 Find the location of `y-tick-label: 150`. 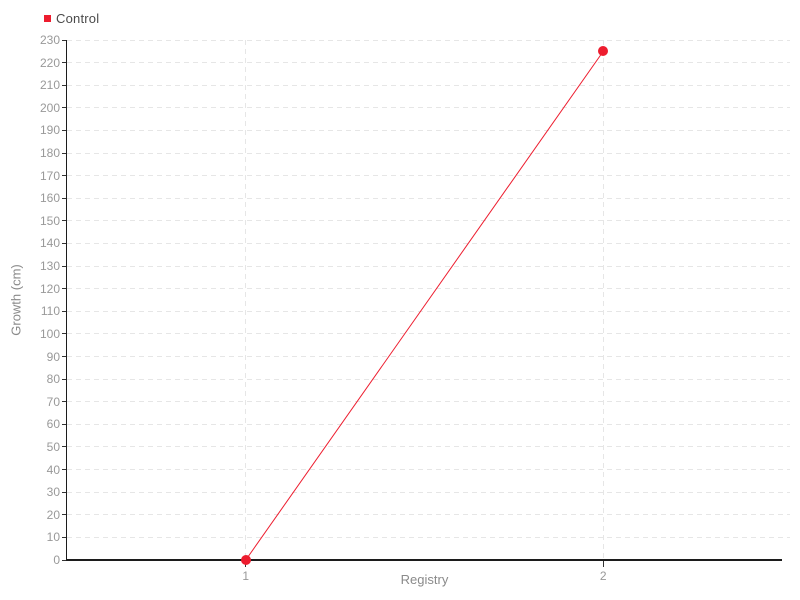

y-tick-label: 150 is located at coordinates (49, 220).